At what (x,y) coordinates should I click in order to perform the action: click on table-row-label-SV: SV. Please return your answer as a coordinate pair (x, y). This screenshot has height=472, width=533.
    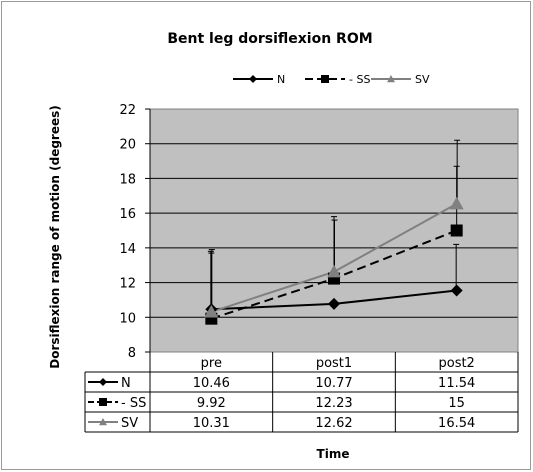
    Looking at the image, I should click on (129, 423).